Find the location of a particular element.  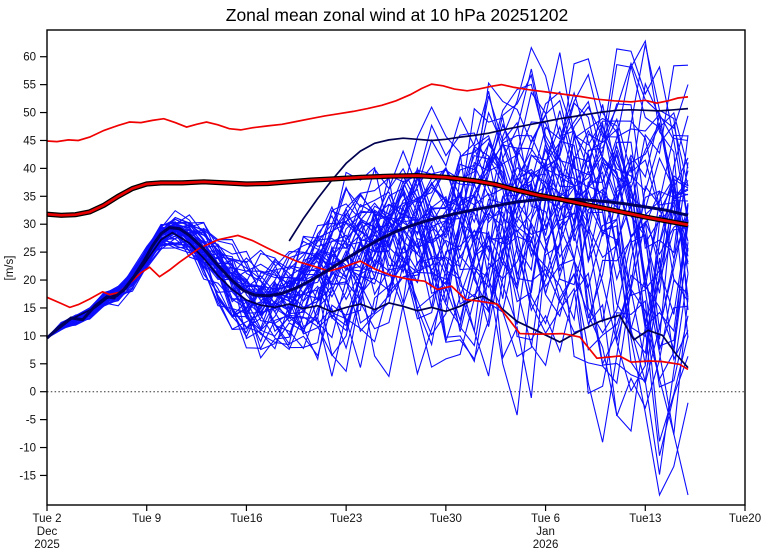

x-tick-label: Tue 9 is located at coordinates (146, 519).